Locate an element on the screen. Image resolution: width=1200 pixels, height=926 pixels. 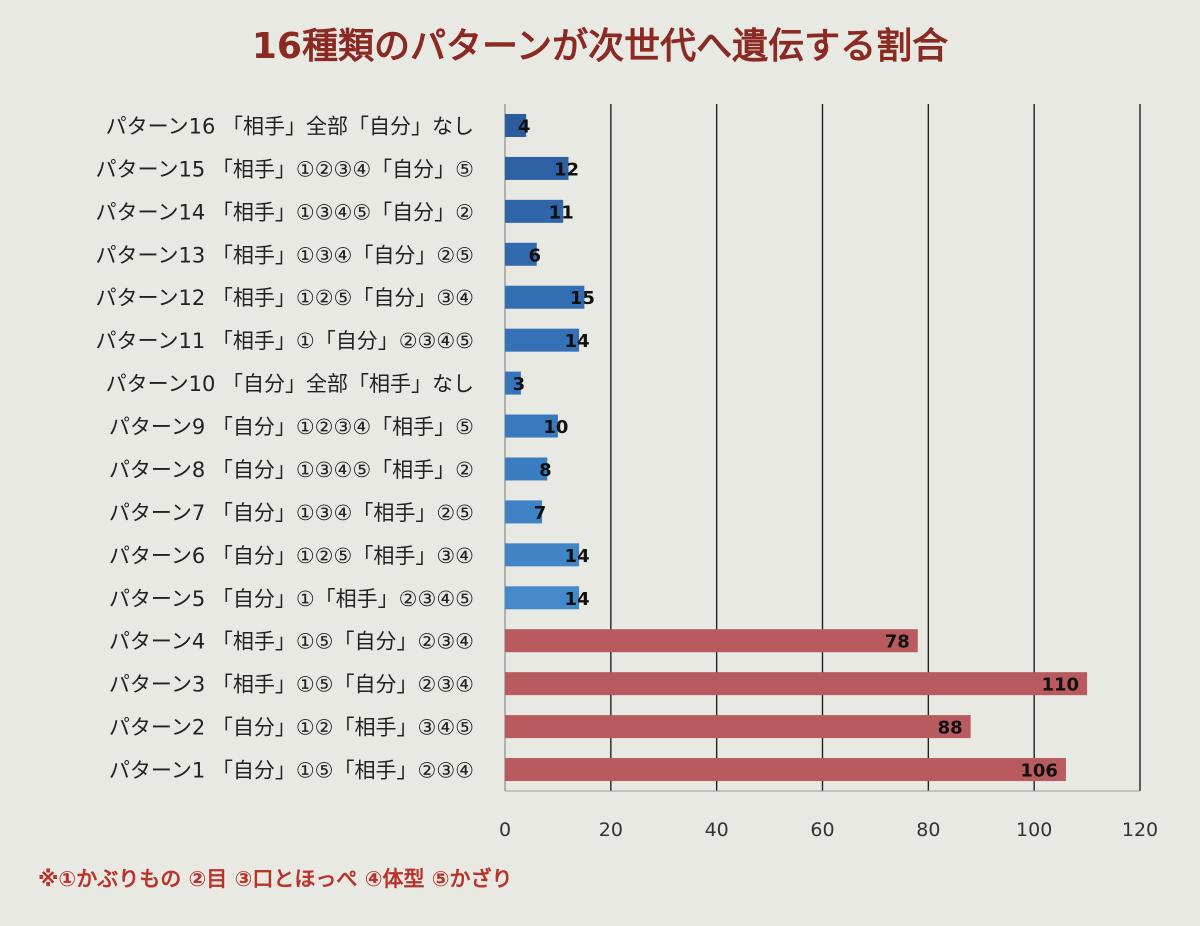
data-label: 78 is located at coordinates (897, 642).